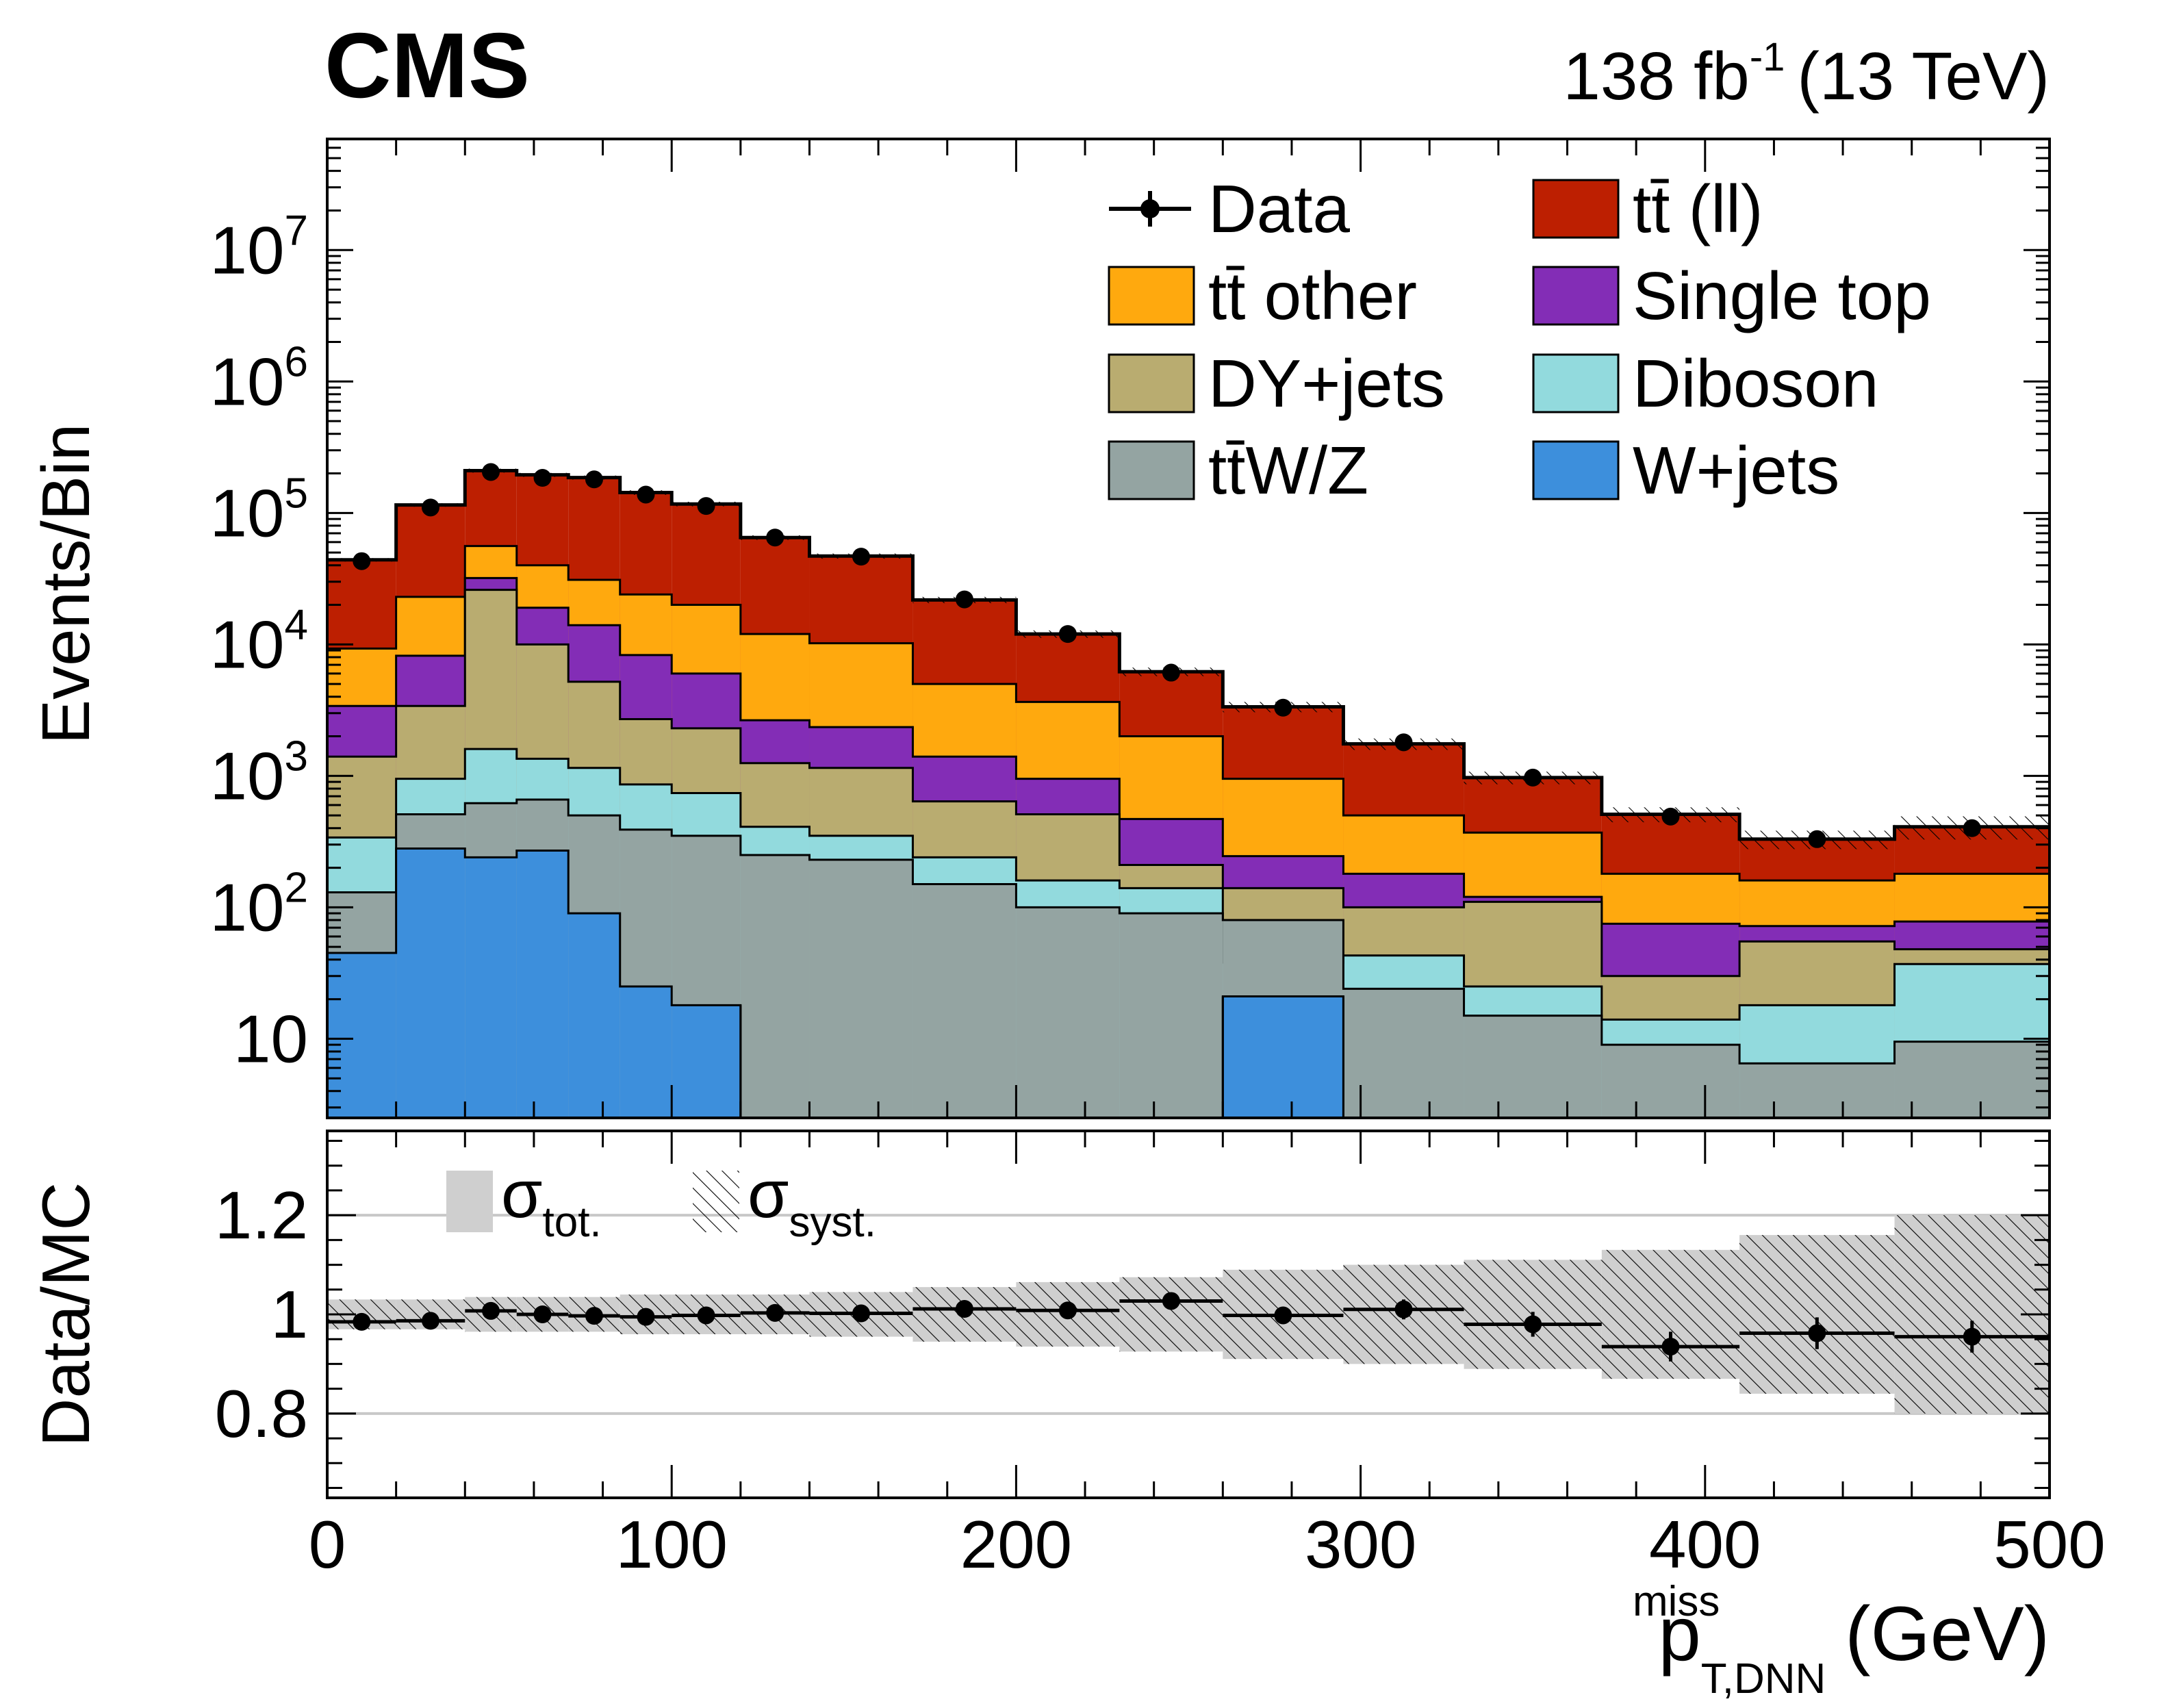 The image size is (2157, 1708). I want to click on lumi-exponent: -1, so click(1767, 57).